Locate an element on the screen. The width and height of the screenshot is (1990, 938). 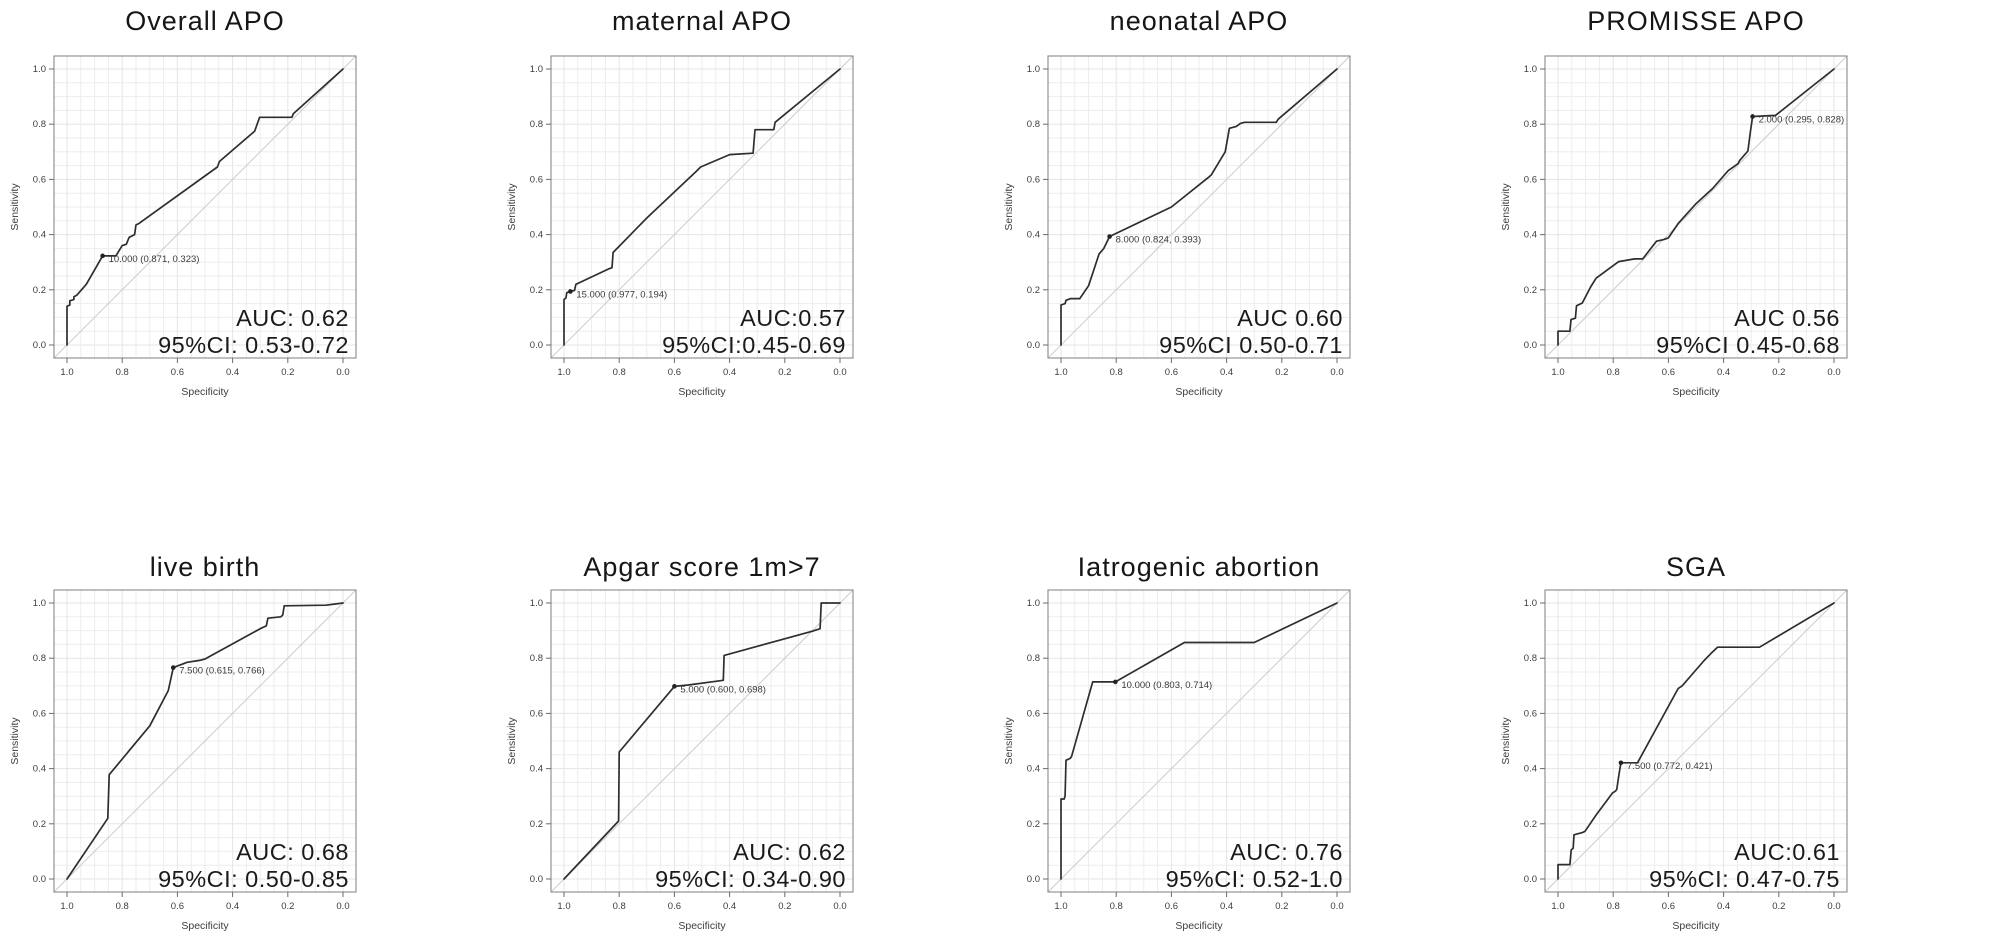
threshold-label: 15.000 (0.977, 0.194) is located at coordinates (621, 294).